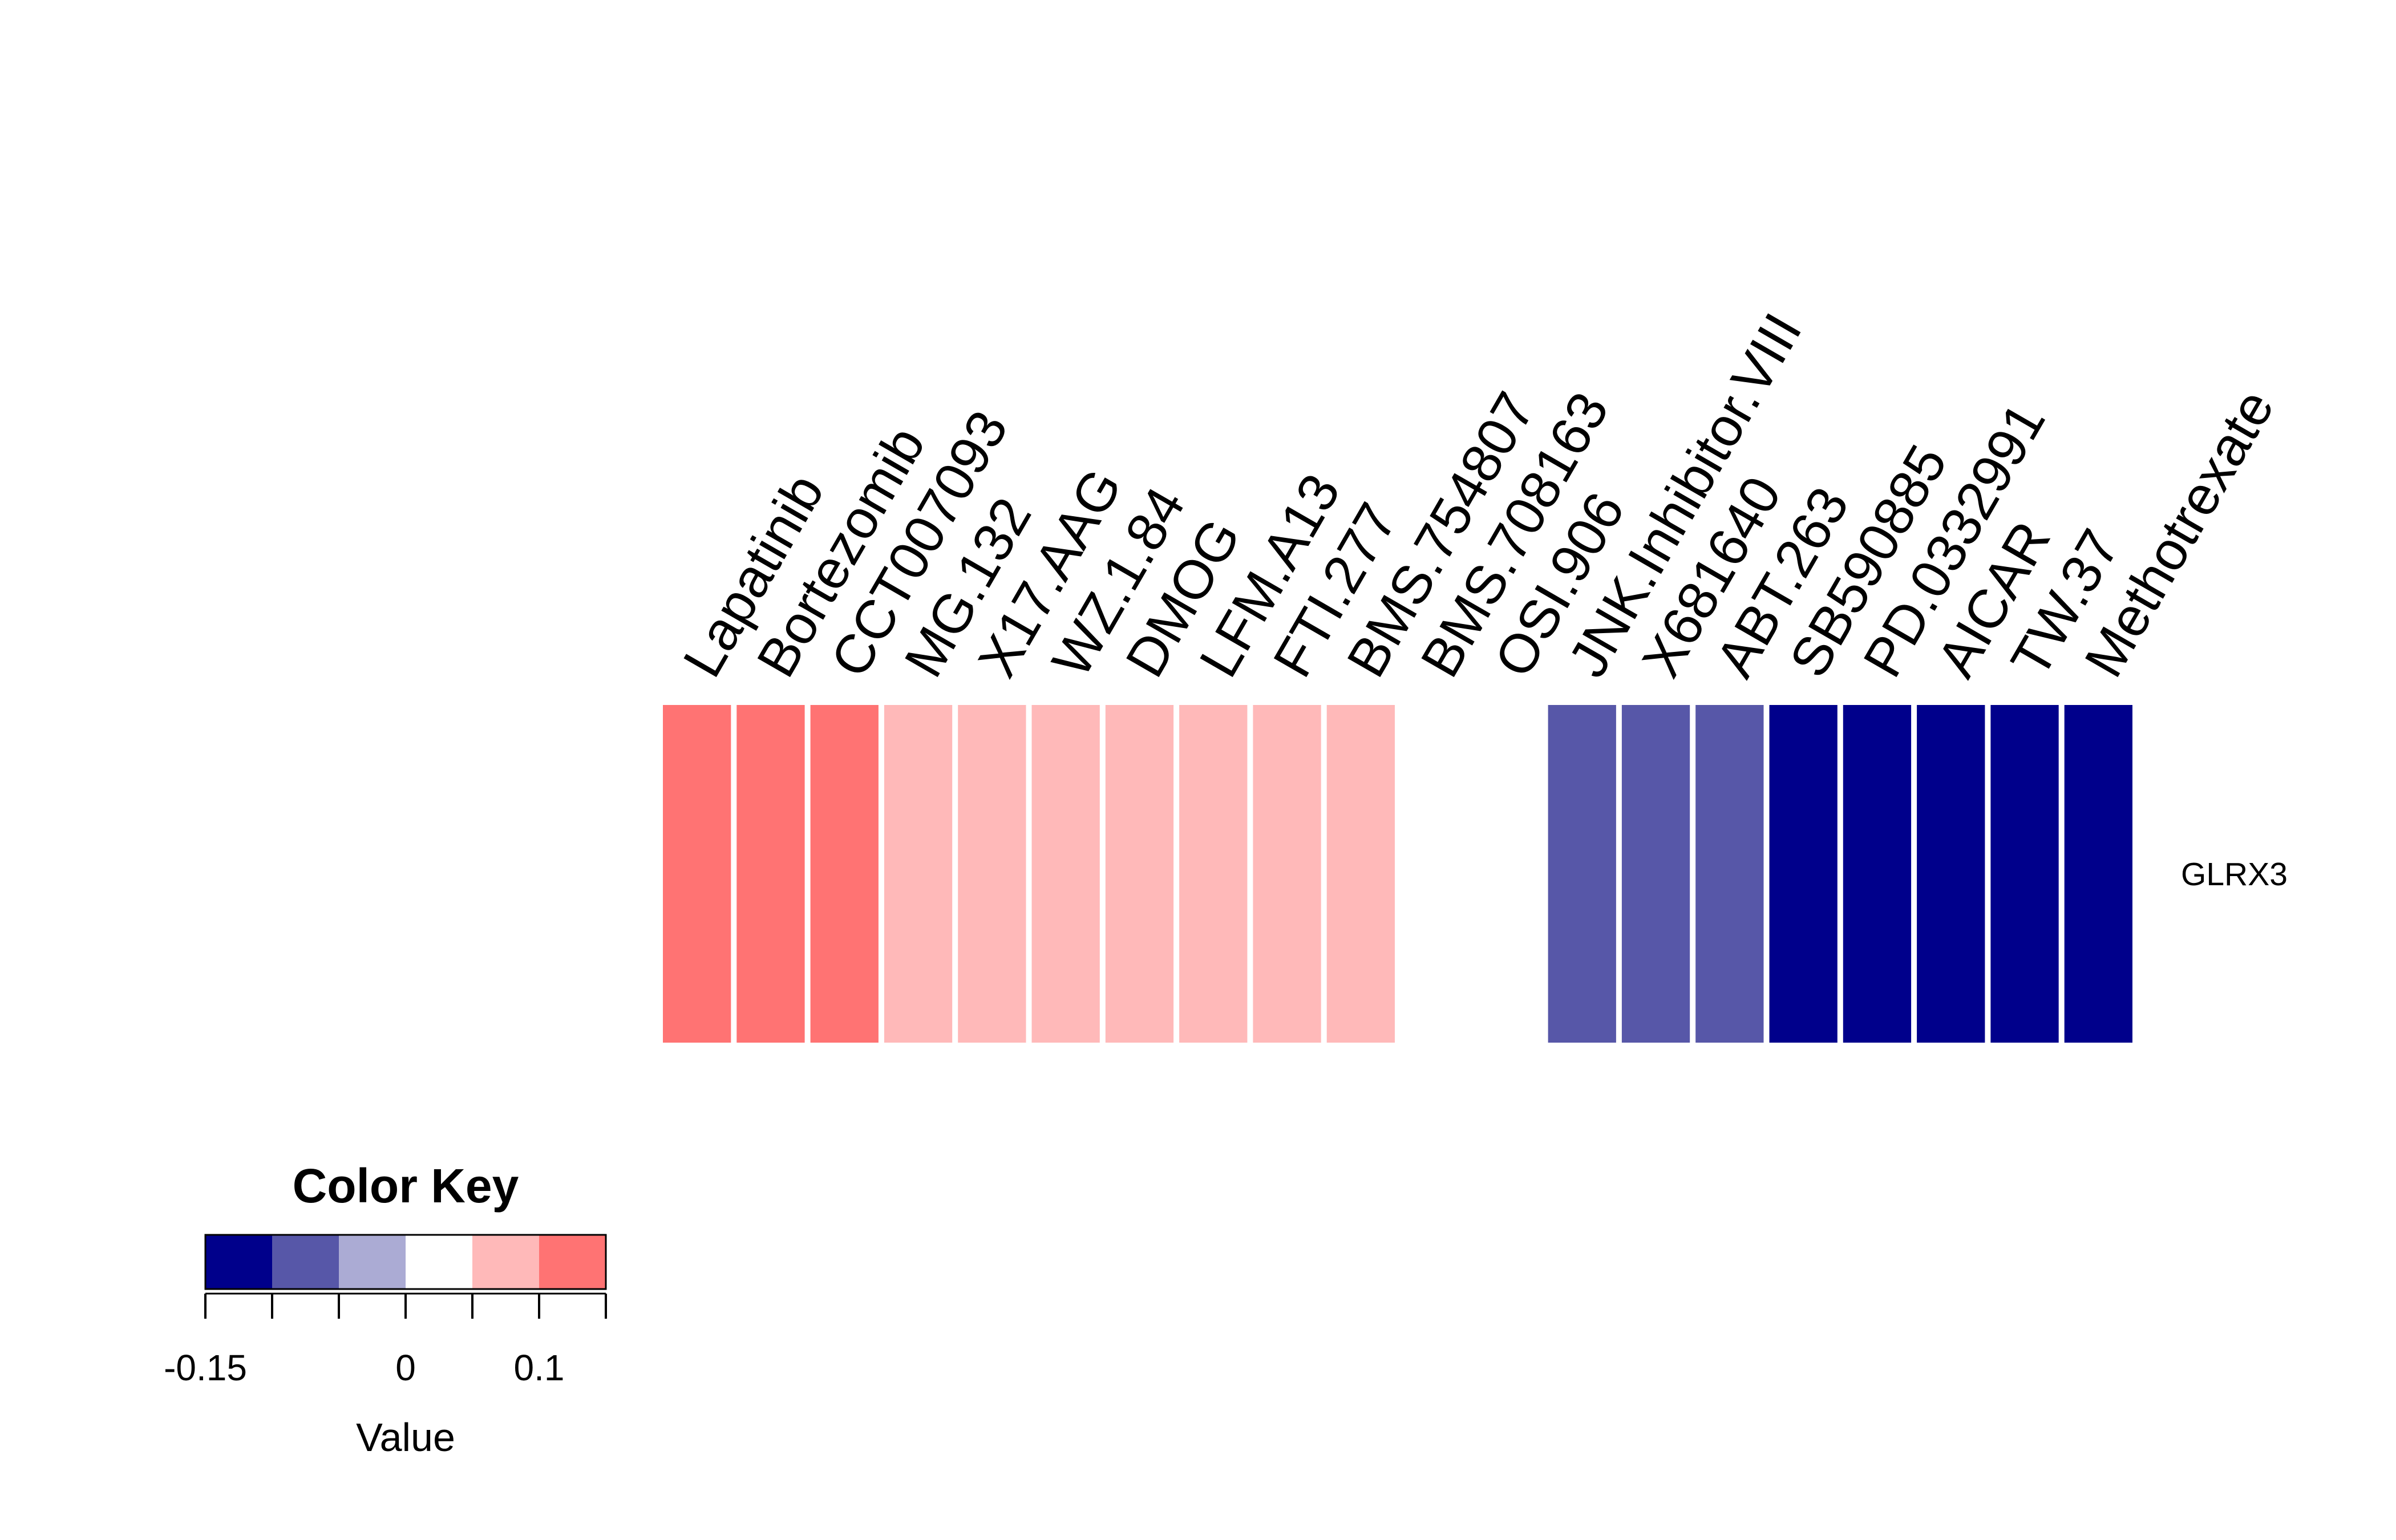 This screenshot has width=2396, height=1540. What do you see at coordinates (1397, 874) in the screenshot?
I see `heatmap-cells` at bounding box center [1397, 874].